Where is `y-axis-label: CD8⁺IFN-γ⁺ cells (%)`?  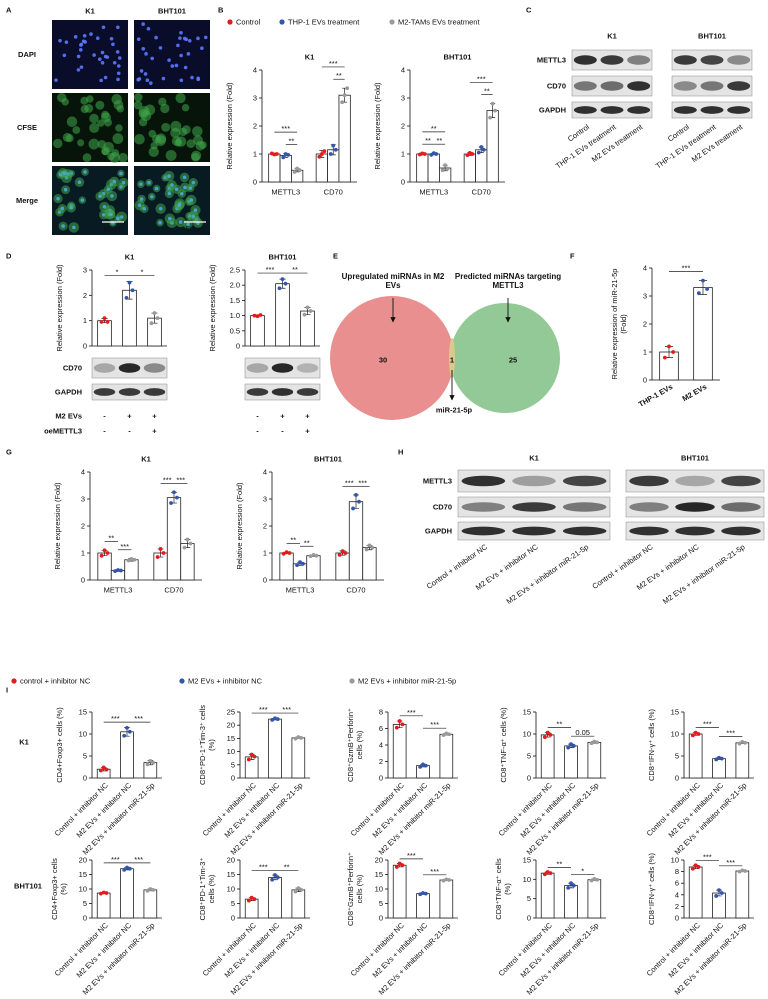 y-axis-label: CD8⁺IFN-γ⁺ cells (%) is located at coordinates (651, 889).